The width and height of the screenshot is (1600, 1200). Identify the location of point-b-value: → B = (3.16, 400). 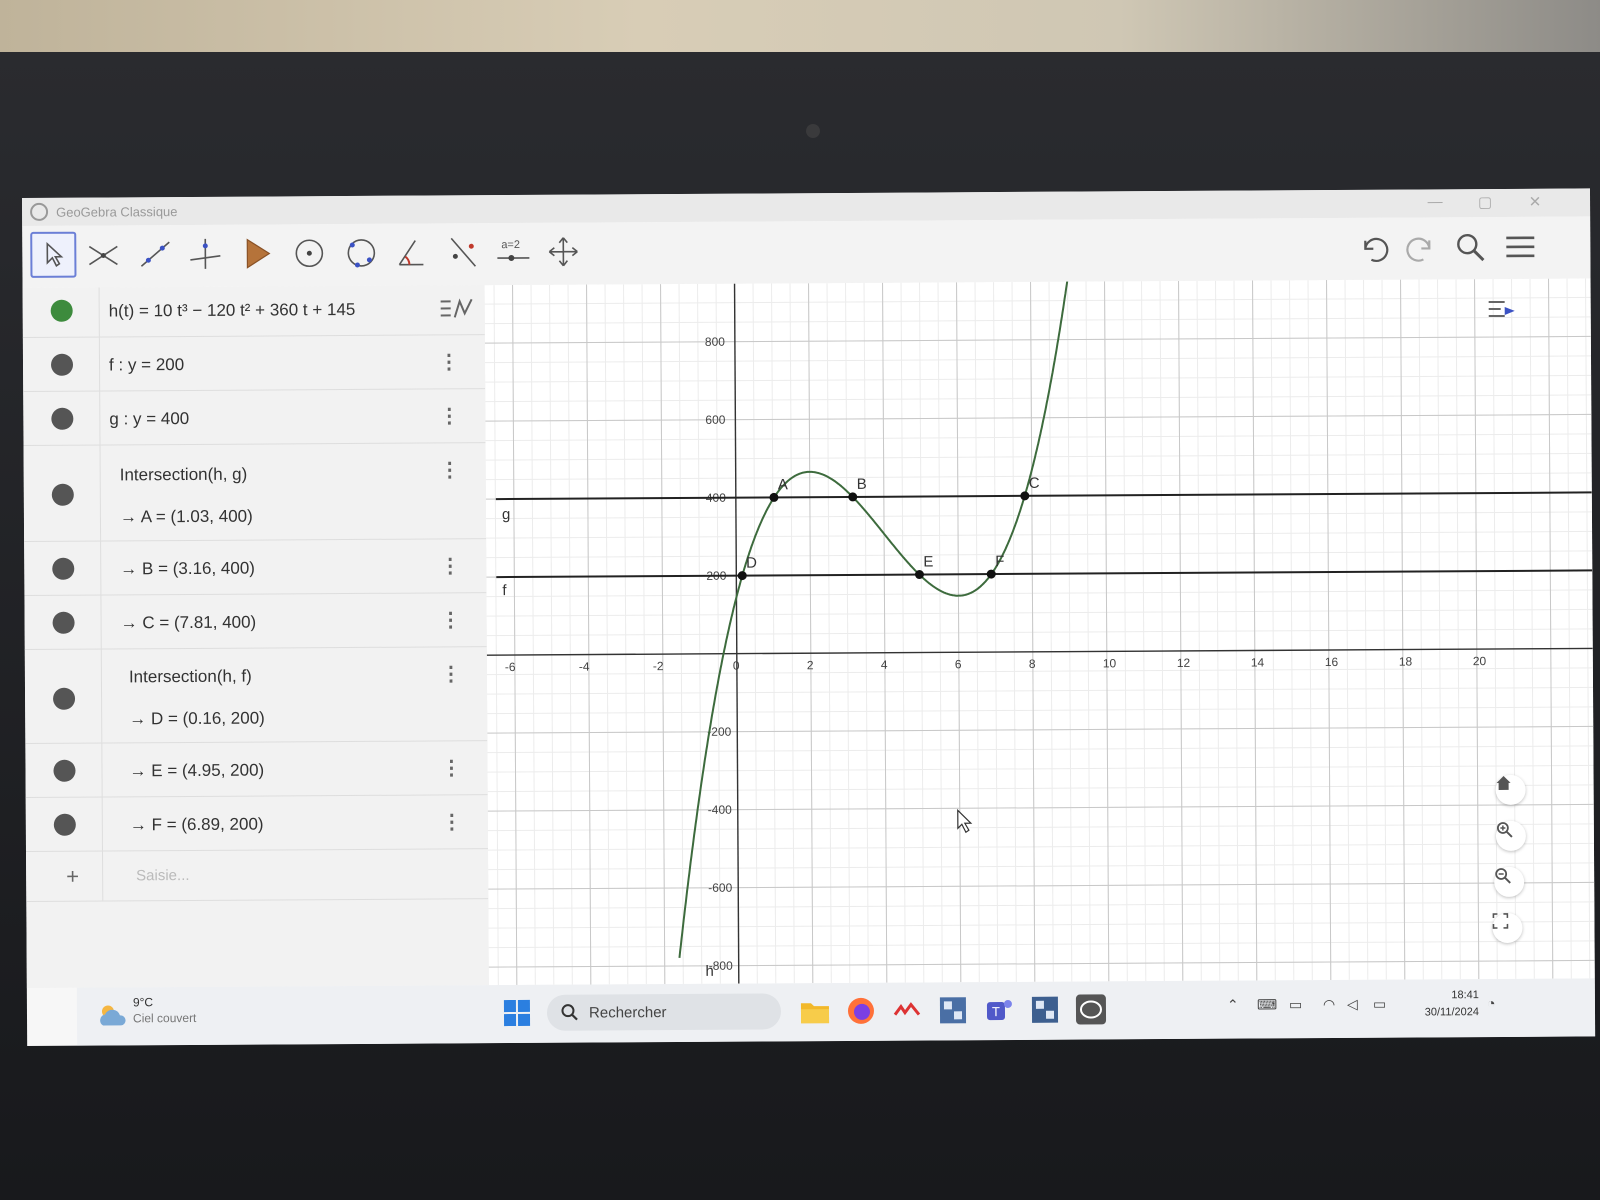
(187, 568).